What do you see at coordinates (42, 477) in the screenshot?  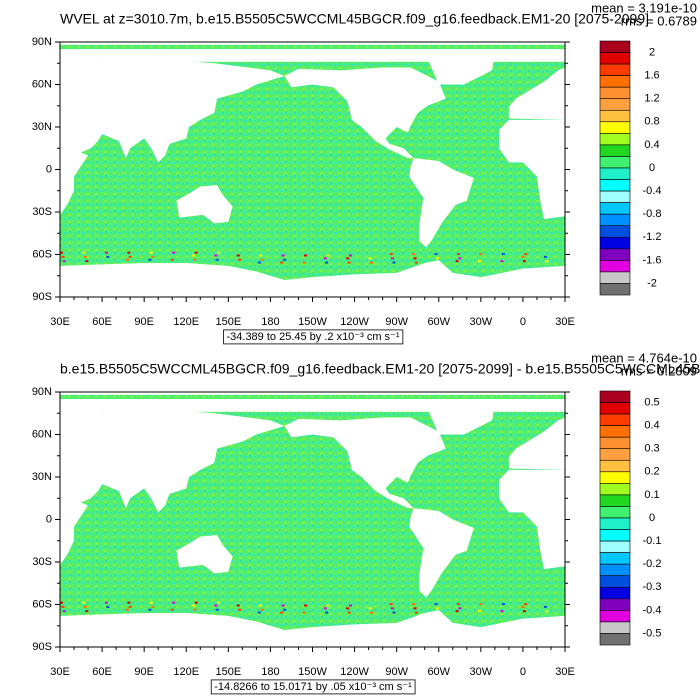 I see `lat-label: 30N` at bounding box center [42, 477].